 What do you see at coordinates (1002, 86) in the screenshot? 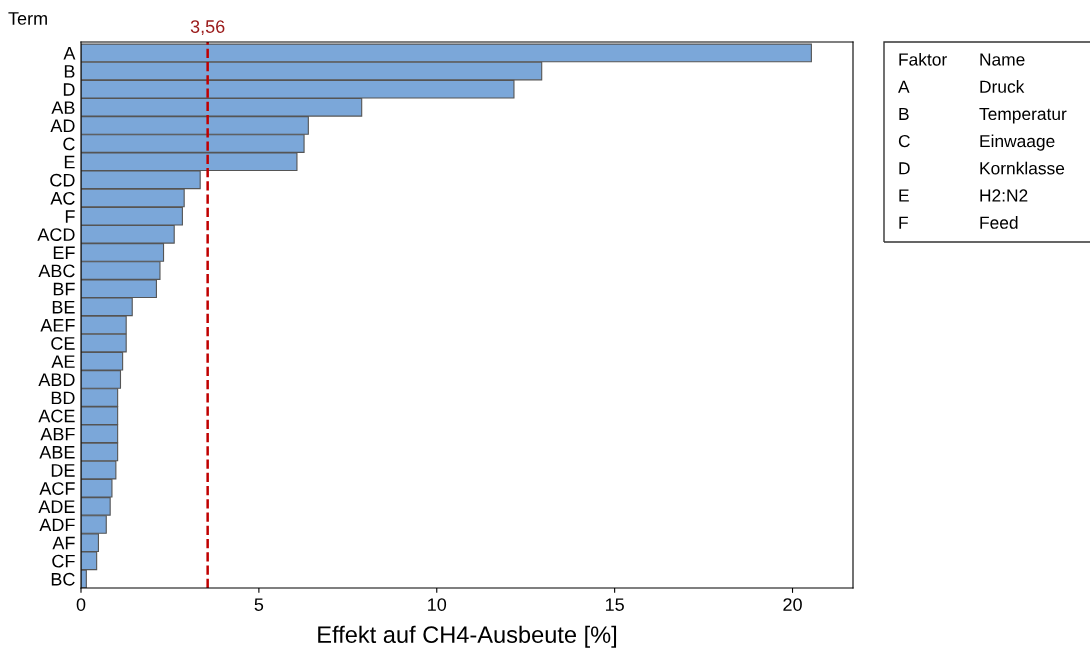
I see `text: Druck` at bounding box center [1002, 86].